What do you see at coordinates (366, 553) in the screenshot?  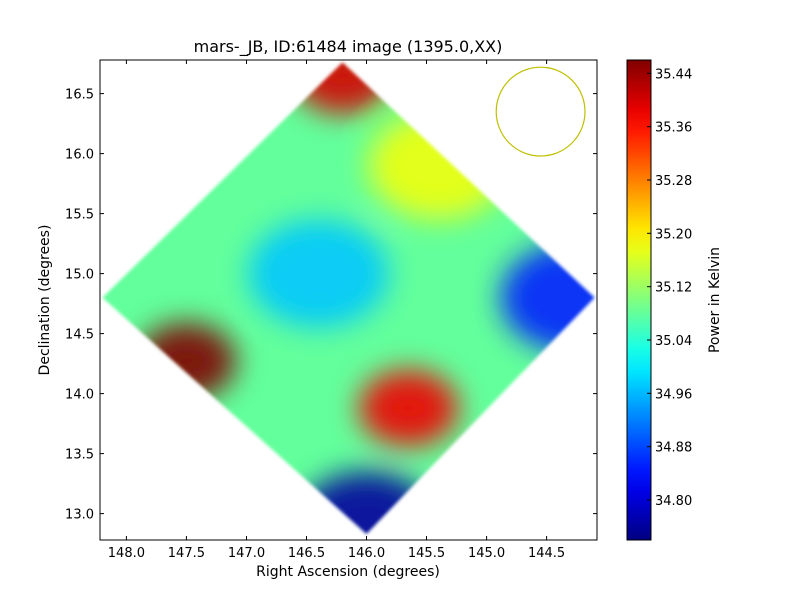 I see `x-tick-label: 146.0` at bounding box center [366, 553].